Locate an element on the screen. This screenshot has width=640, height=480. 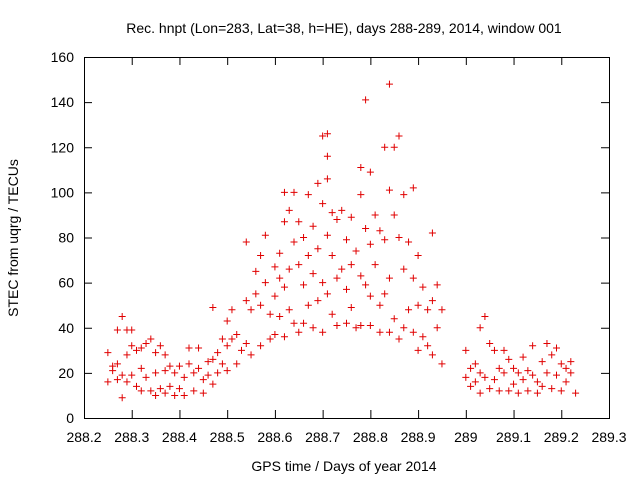
x-tick-label: 288.2 is located at coordinates (83, 437).